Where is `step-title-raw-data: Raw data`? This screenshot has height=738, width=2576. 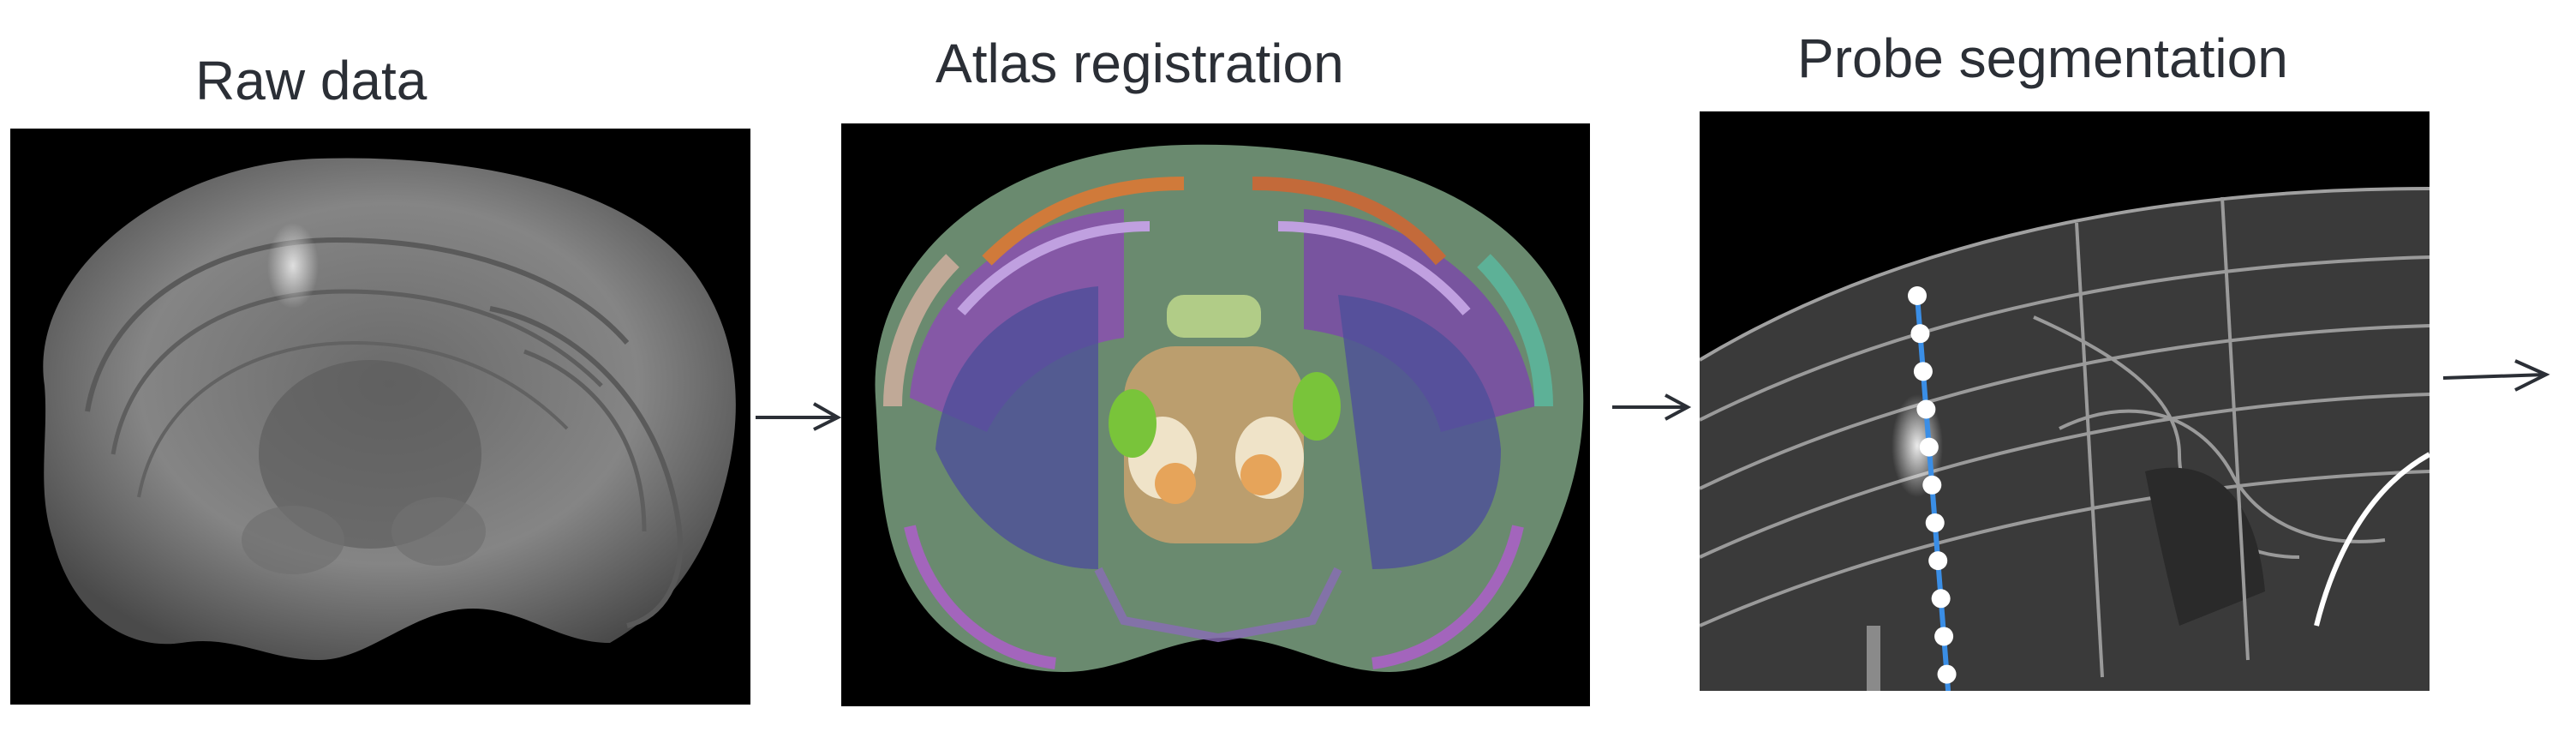 step-title-raw-data: Raw data is located at coordinates (311, 80).